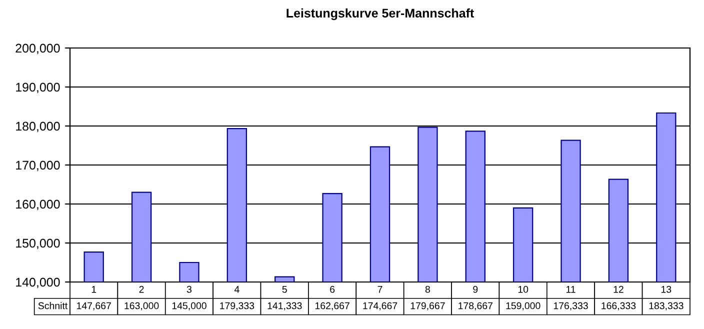 The height and width of the screenshot is (329, 704). Describe the element at coordinates (523, 289) in the screenshot. I see `x-tick-label: 10` at that location.